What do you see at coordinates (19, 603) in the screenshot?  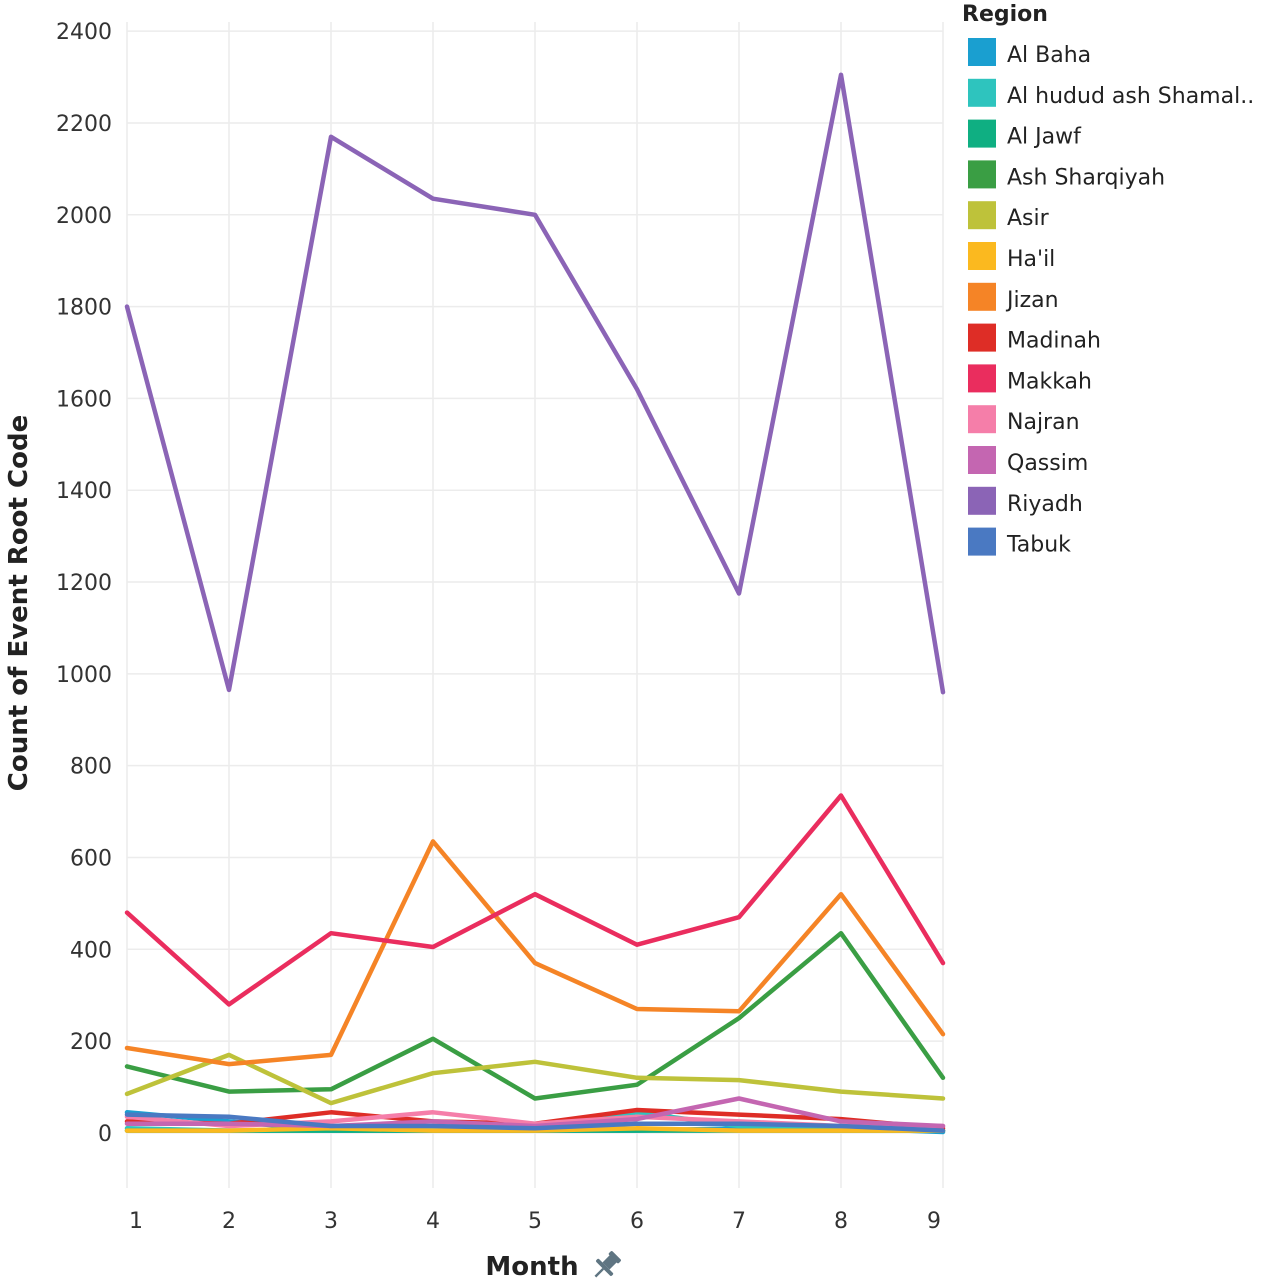 I see `y-axis-title: Count of Event Root Code` at bounding box center [19, 603].